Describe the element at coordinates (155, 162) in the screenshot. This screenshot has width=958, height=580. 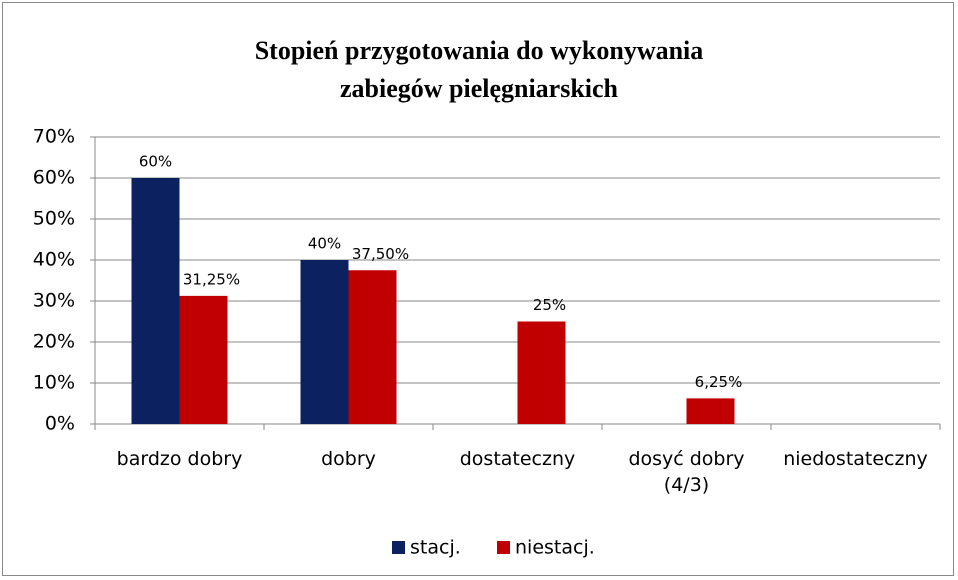
I see `data-label: 60%` at that location.